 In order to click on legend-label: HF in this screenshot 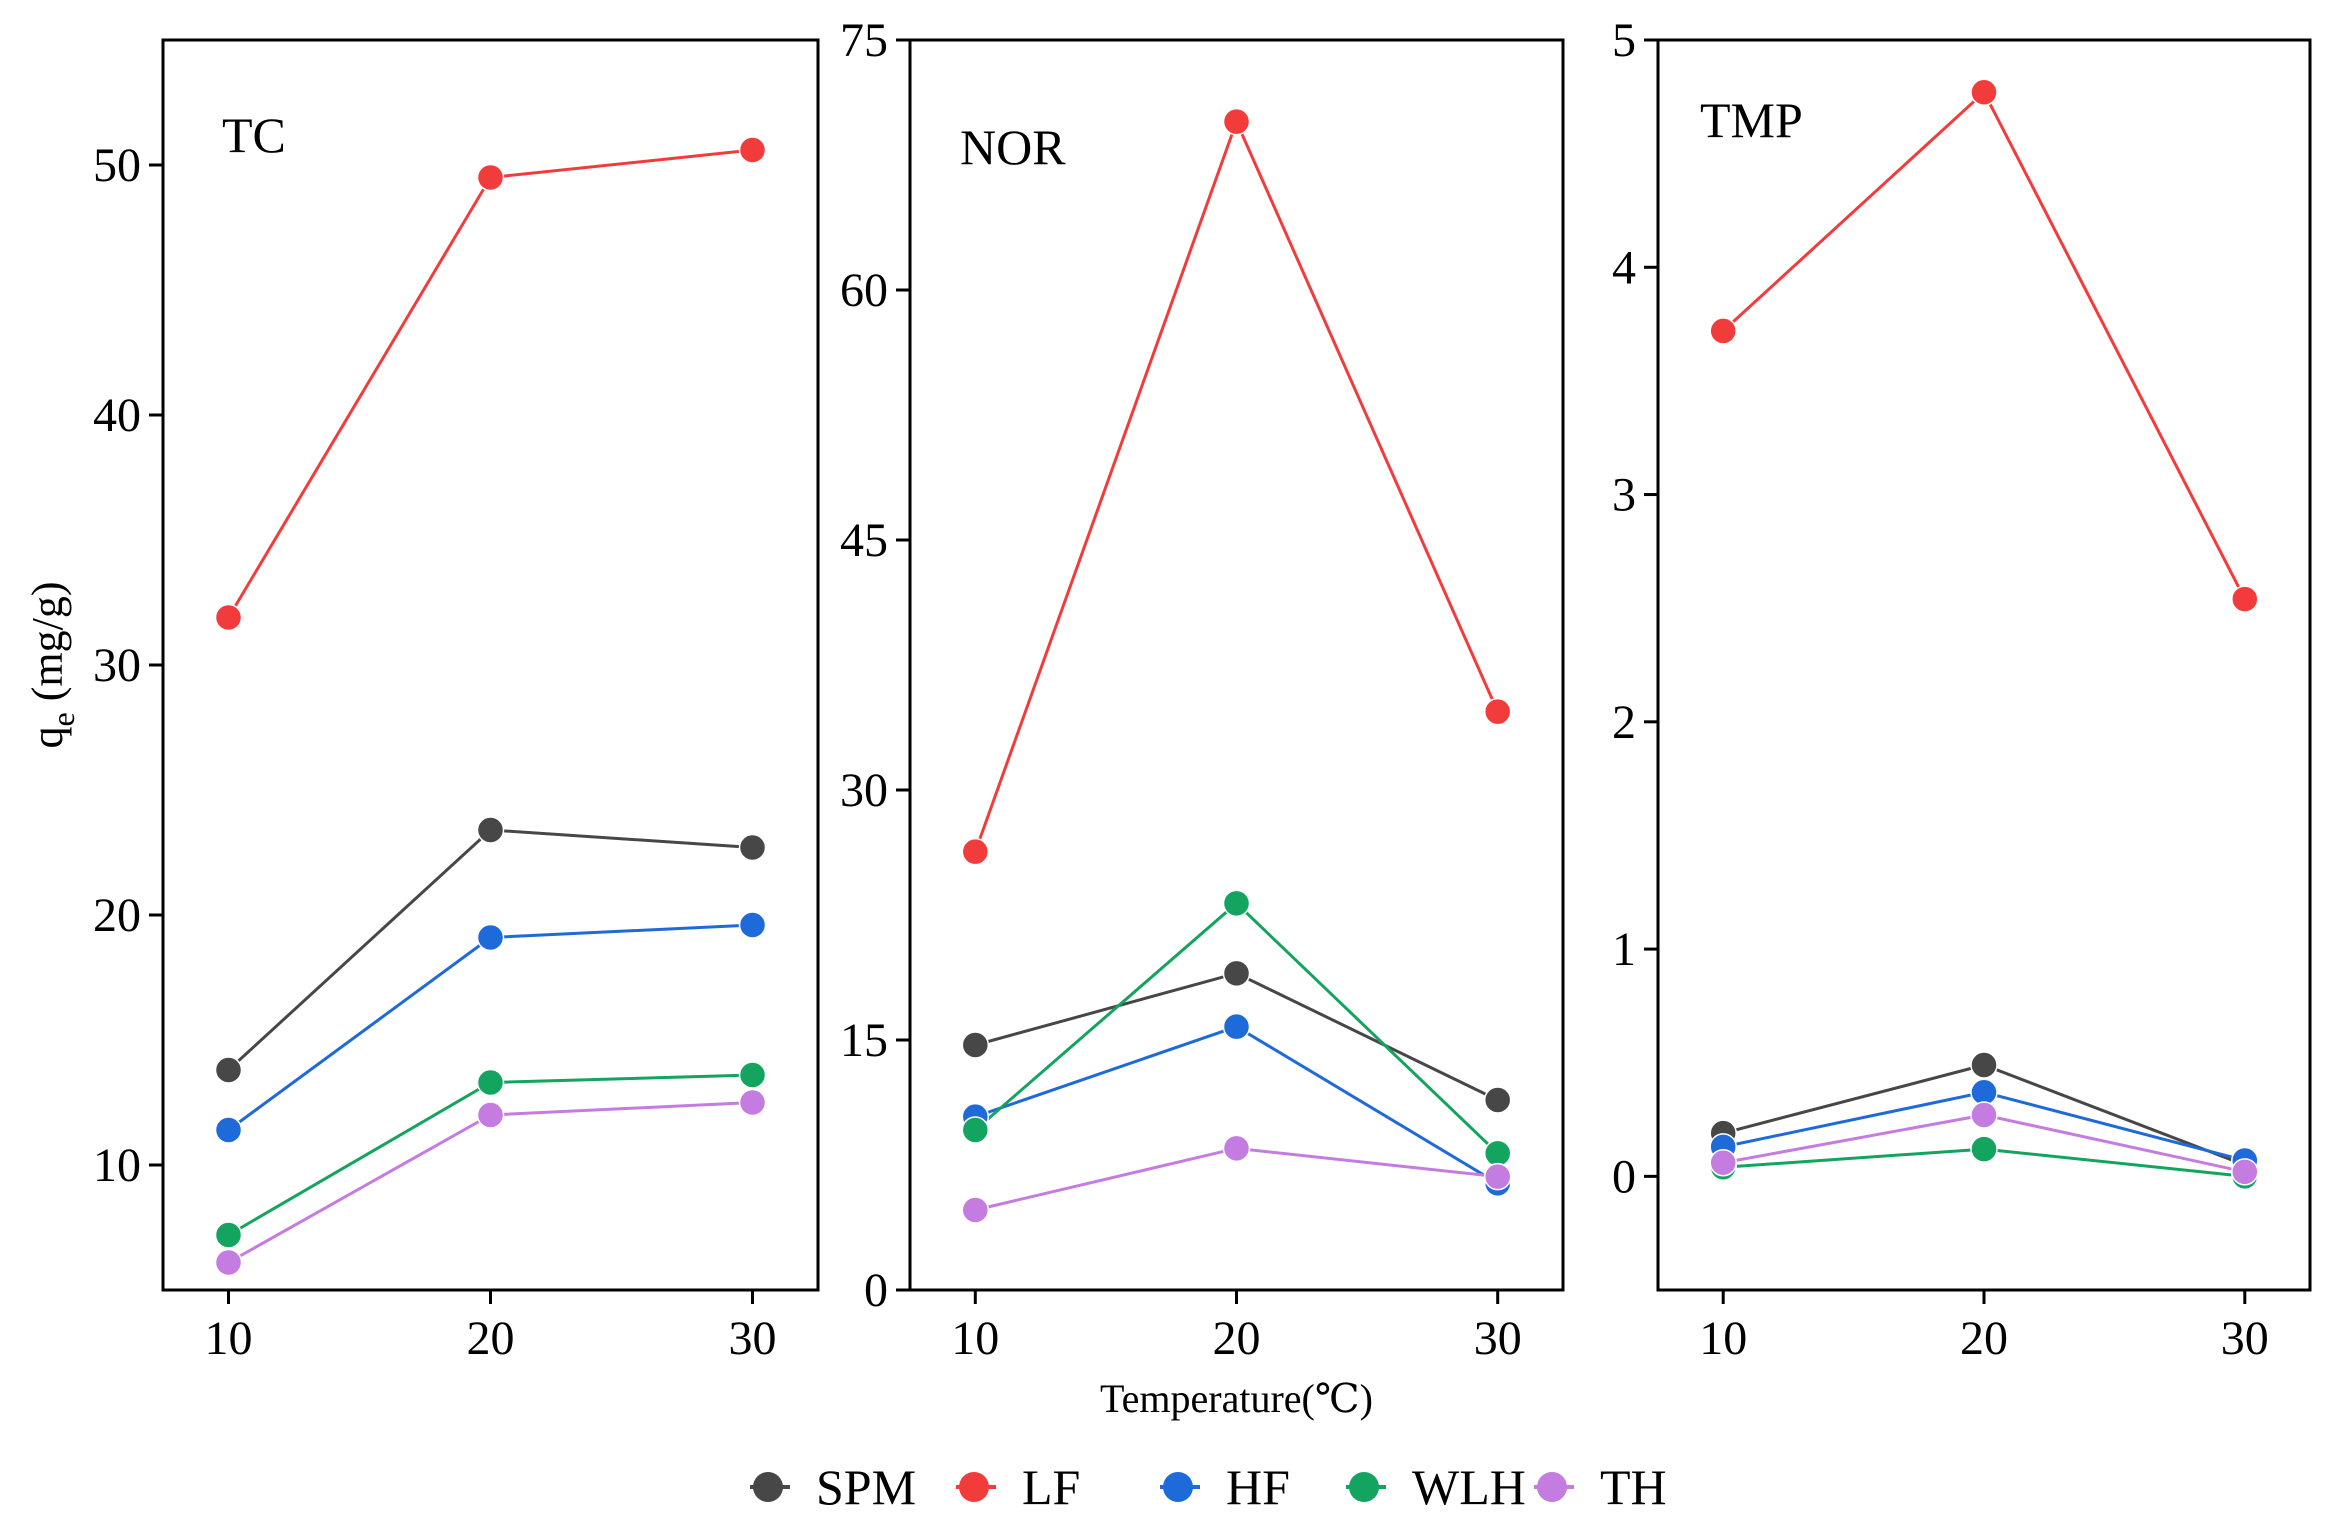, I will do `click(1258, 1487)`.